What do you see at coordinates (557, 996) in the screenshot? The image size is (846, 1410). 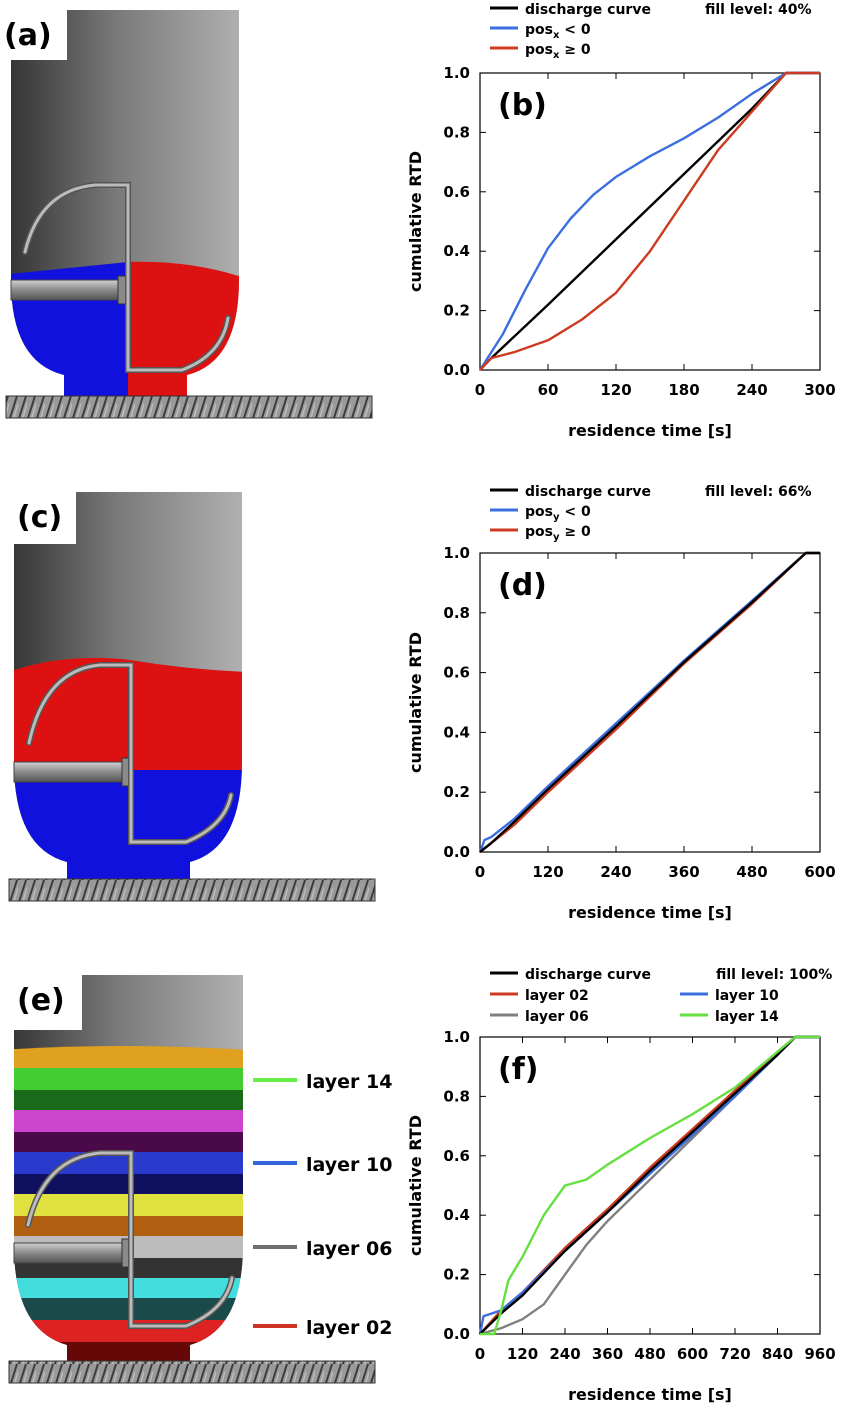 I see `legend-label-layer-02: layer 02` at bounding box center [557, 996].